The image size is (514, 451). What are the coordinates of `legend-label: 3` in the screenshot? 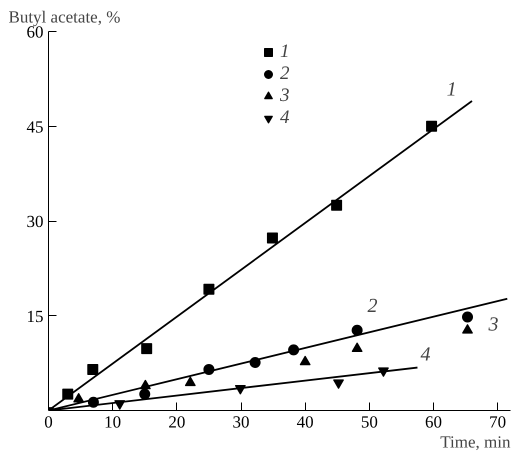 It's located at (285, 96).